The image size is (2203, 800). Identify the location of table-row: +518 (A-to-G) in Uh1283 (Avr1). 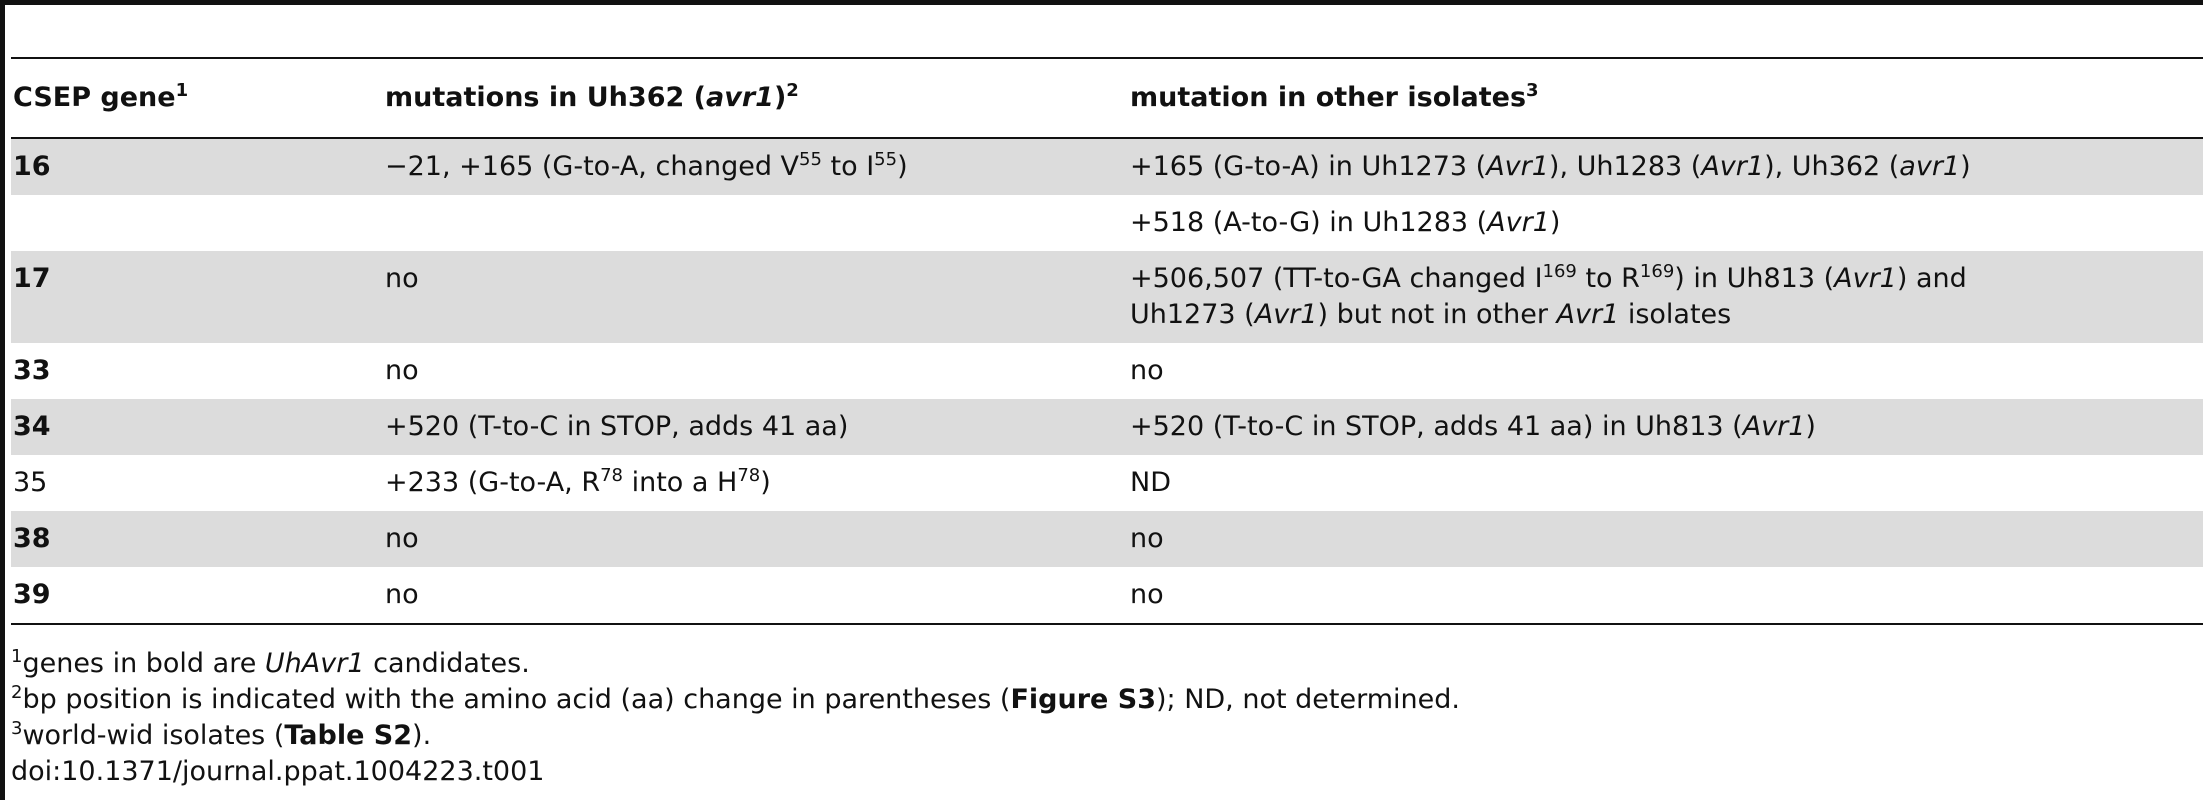
(1107, 223).